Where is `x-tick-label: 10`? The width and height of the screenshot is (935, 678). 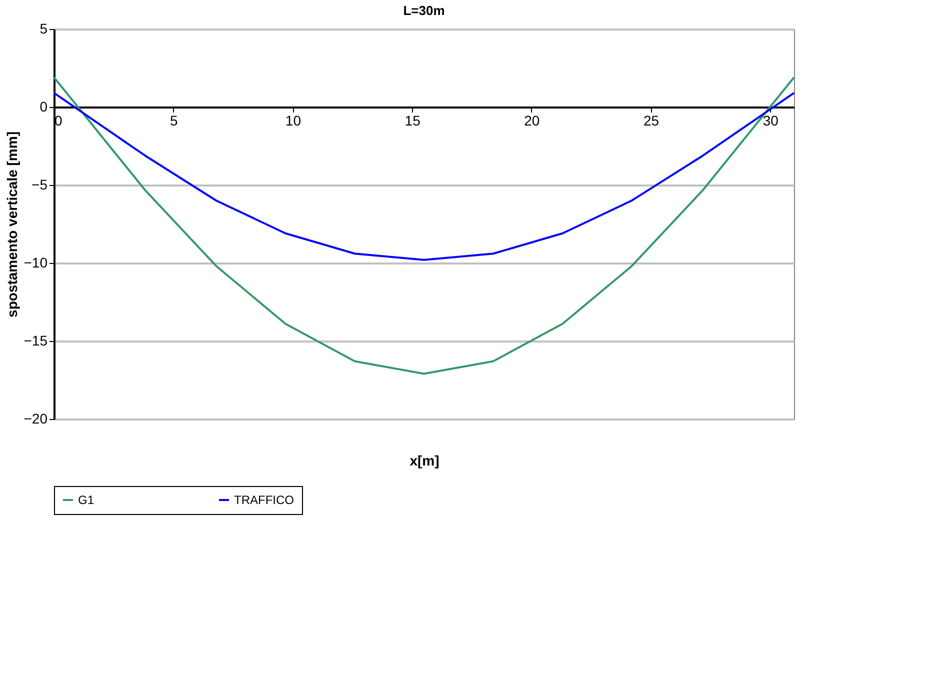 x-tick-label: 10 is located at coordinates (293, 120).